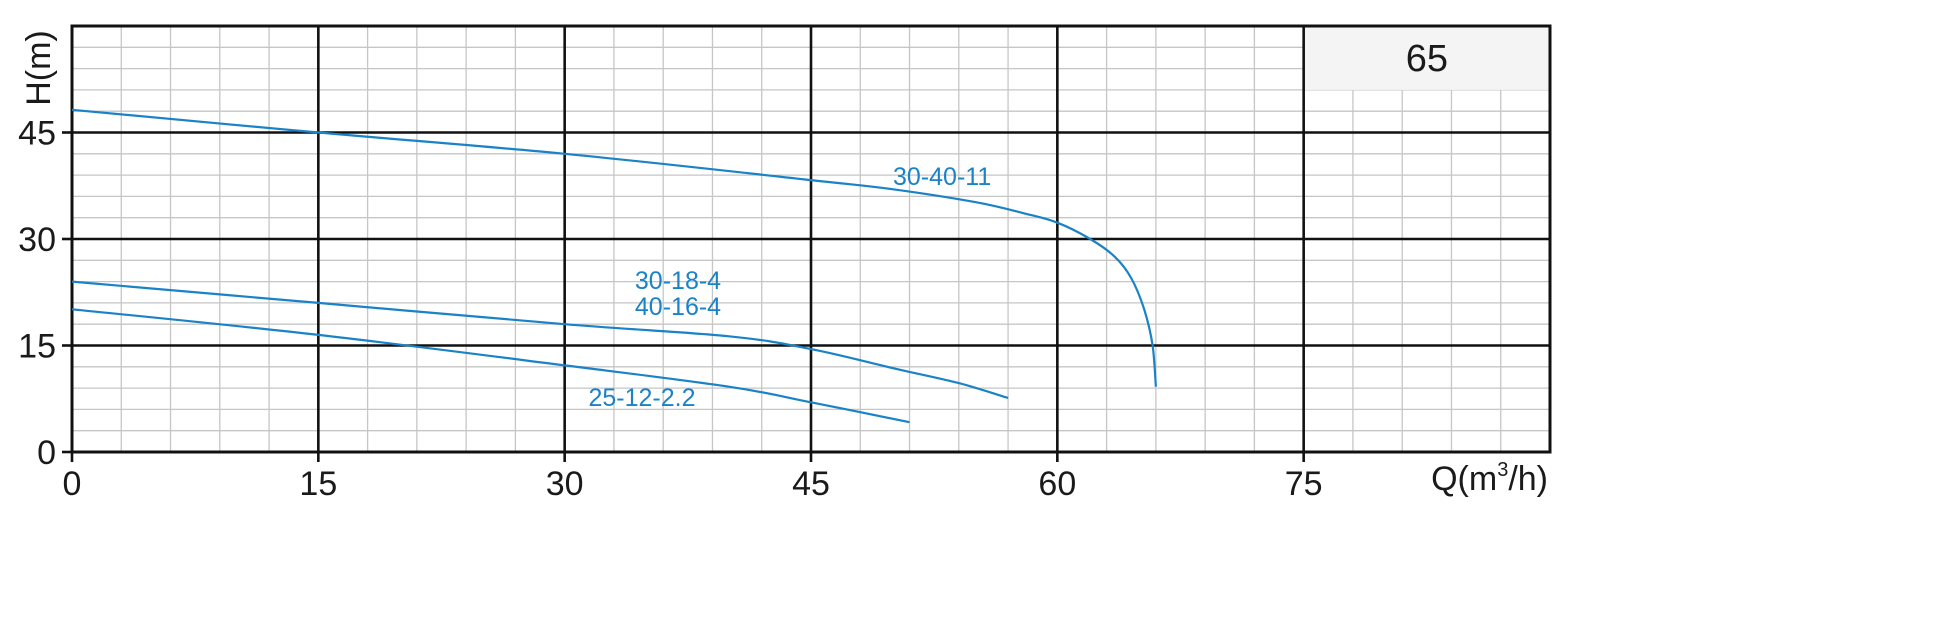 The width and height of the screenshot is (1949, 637). What do you see at coordinates (37, 240) in the screenshot?
I see `y-tick-label: 30` at bounding box center [37, 240].